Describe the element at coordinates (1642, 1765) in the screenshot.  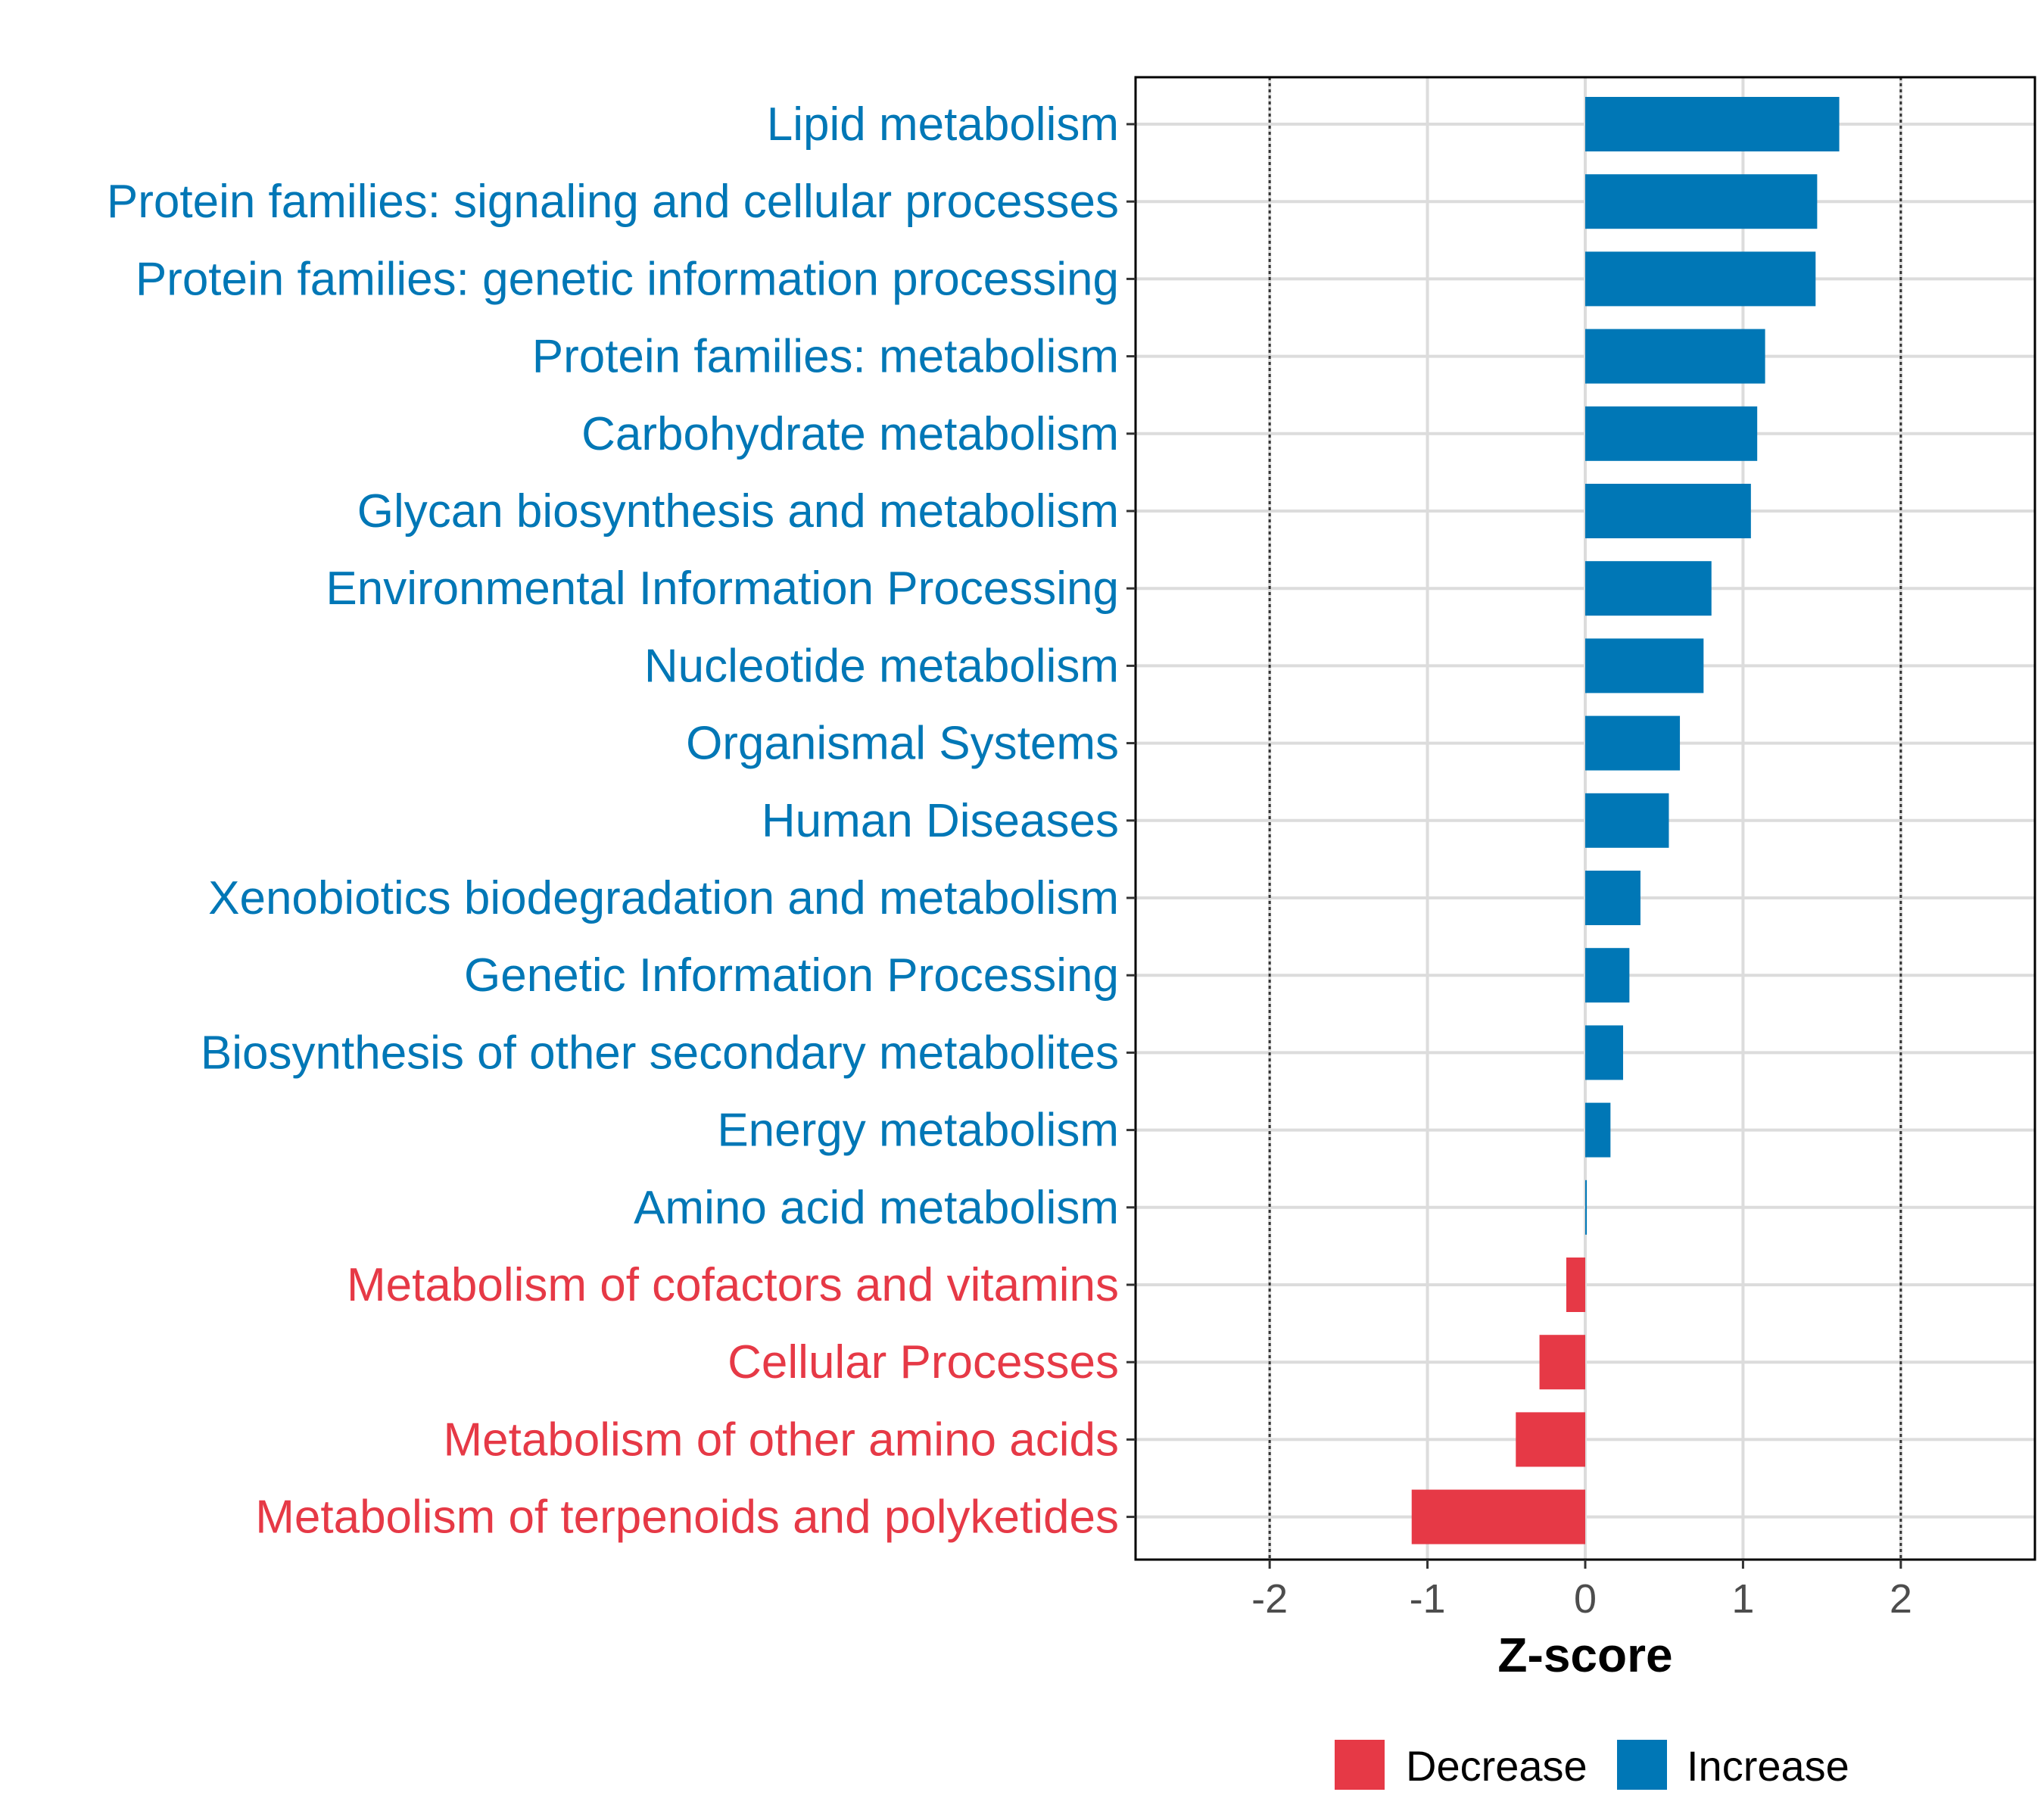
I see `legend-key-increase` at that location.